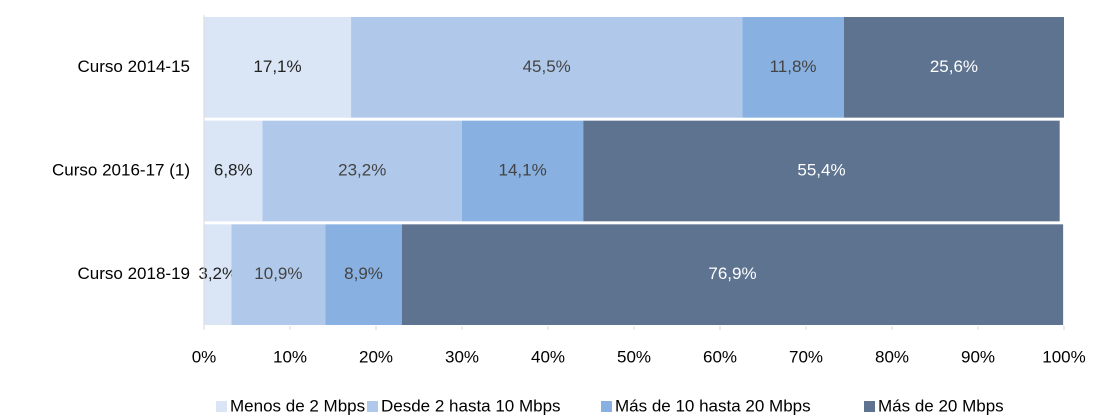  What do you see at coordinates (548, 356) in the screenshot?
I see `x-tick-label: 40%` at bounding box center [548, 356].